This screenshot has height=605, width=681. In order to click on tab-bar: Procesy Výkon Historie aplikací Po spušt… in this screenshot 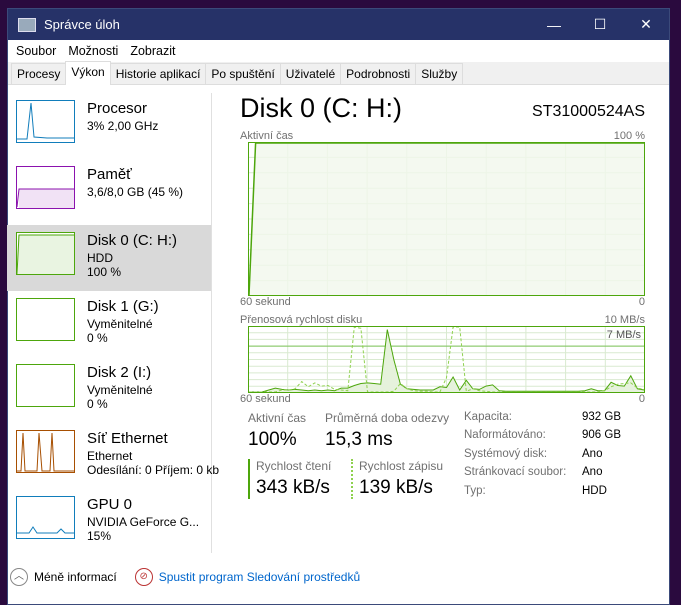, I will do `click(338, 73)`.